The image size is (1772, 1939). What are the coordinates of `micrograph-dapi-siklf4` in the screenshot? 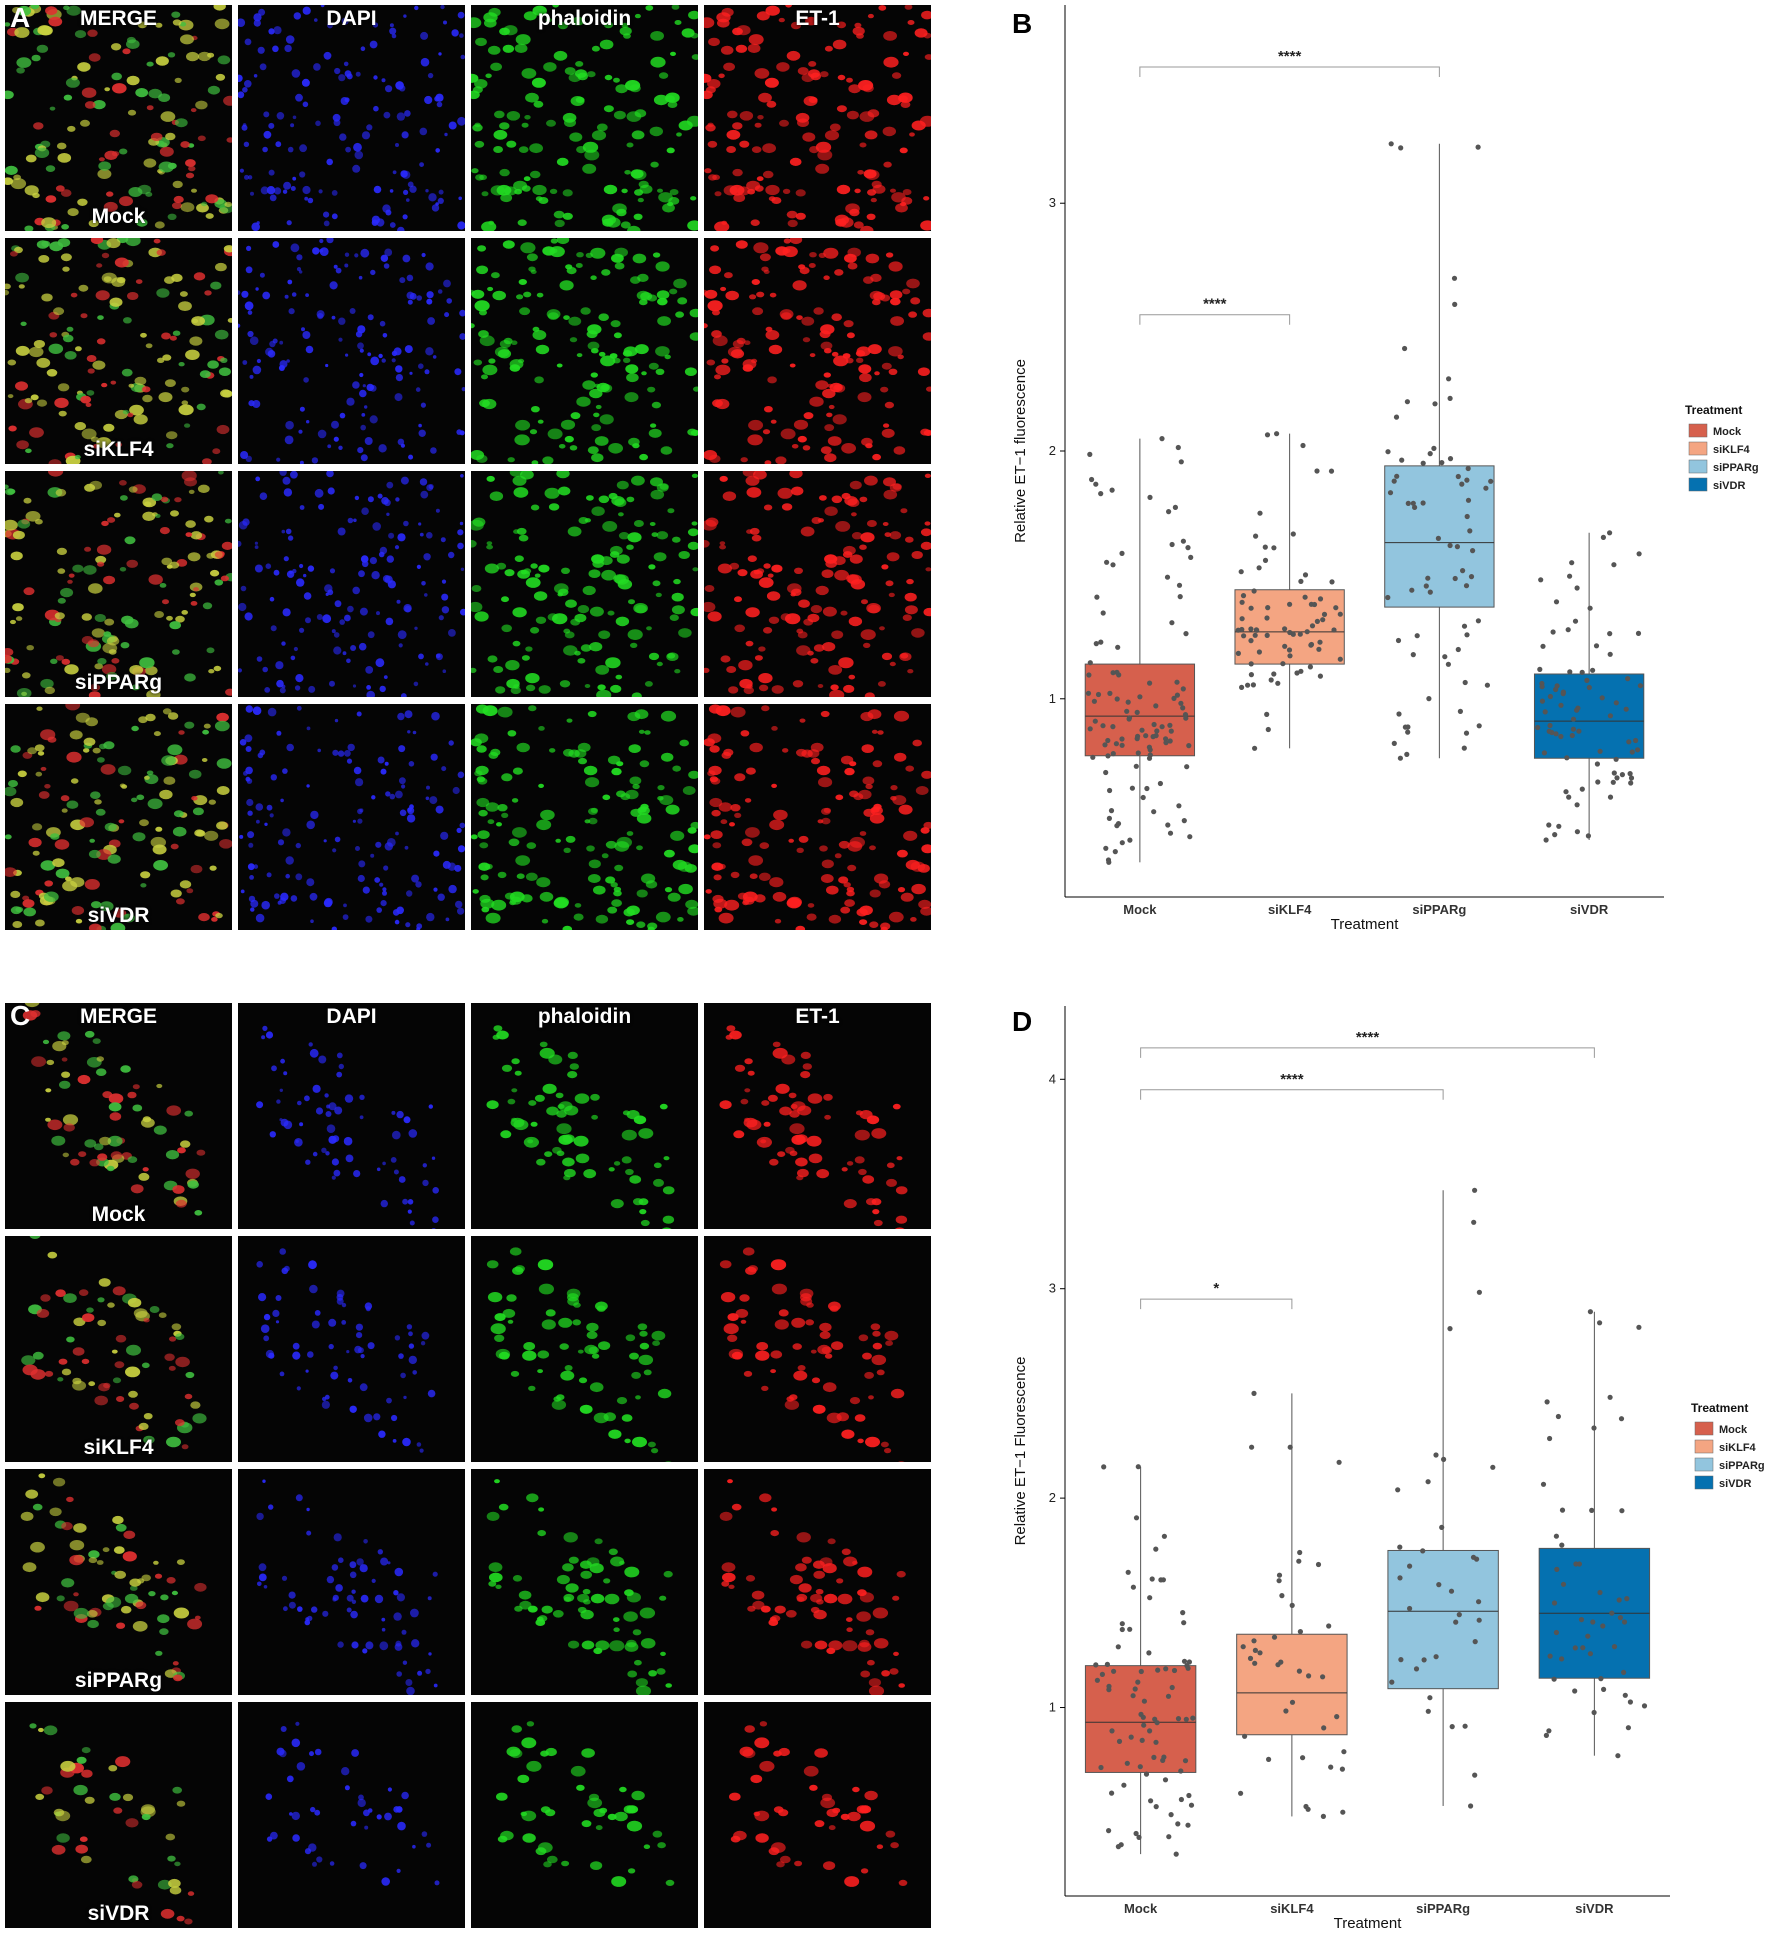 It's located at (351, 1349).